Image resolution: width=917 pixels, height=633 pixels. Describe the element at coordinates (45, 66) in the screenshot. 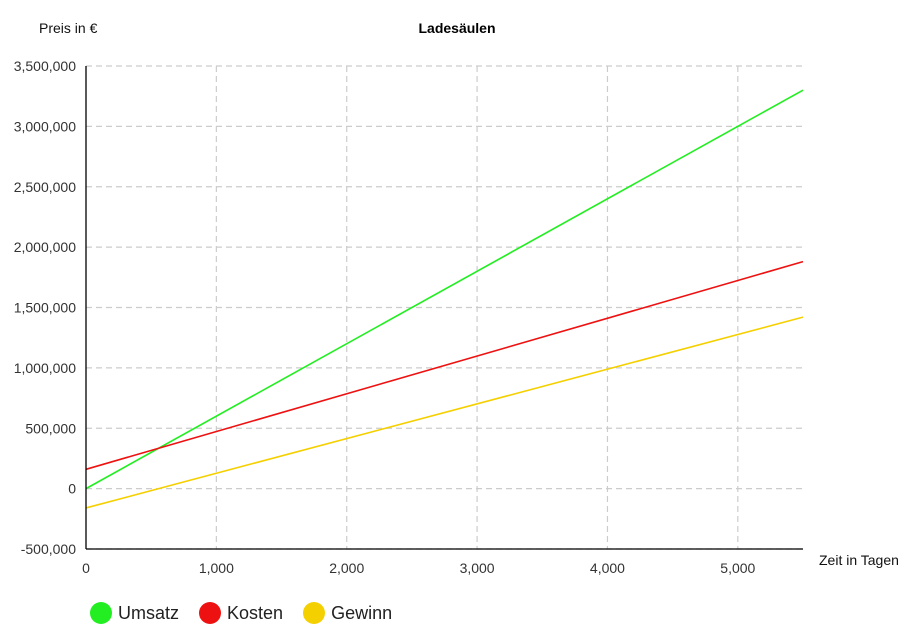

I see `y-tick-label: 3,500,000` at that location.